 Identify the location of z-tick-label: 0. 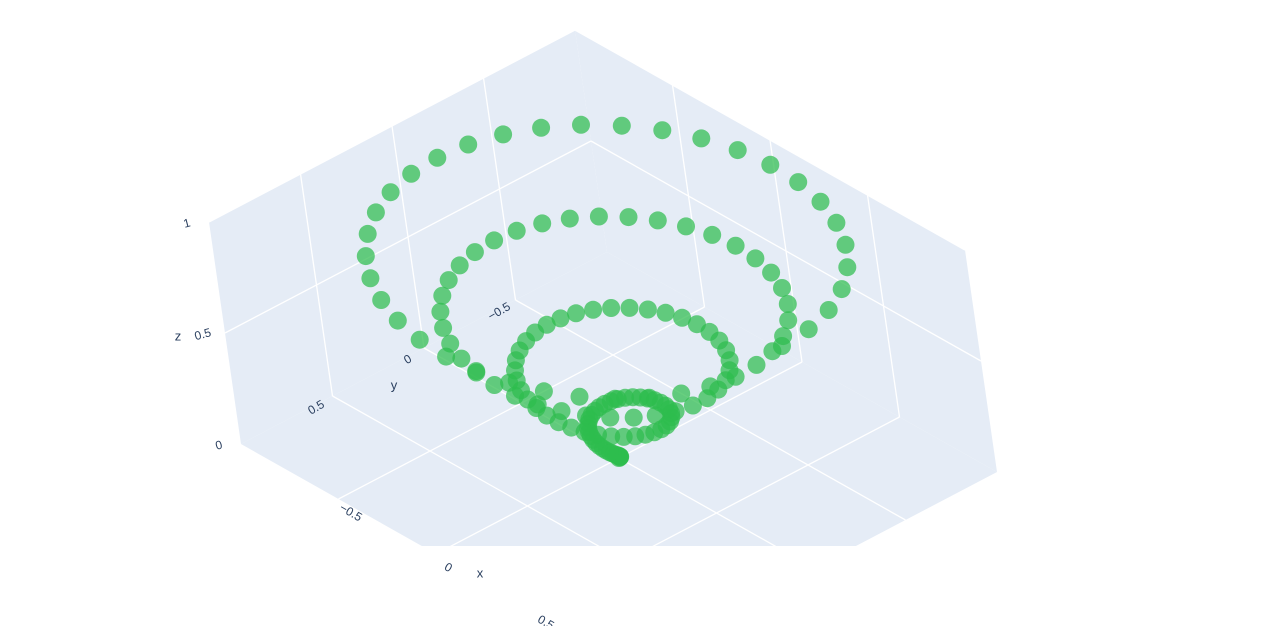
(219, 444).